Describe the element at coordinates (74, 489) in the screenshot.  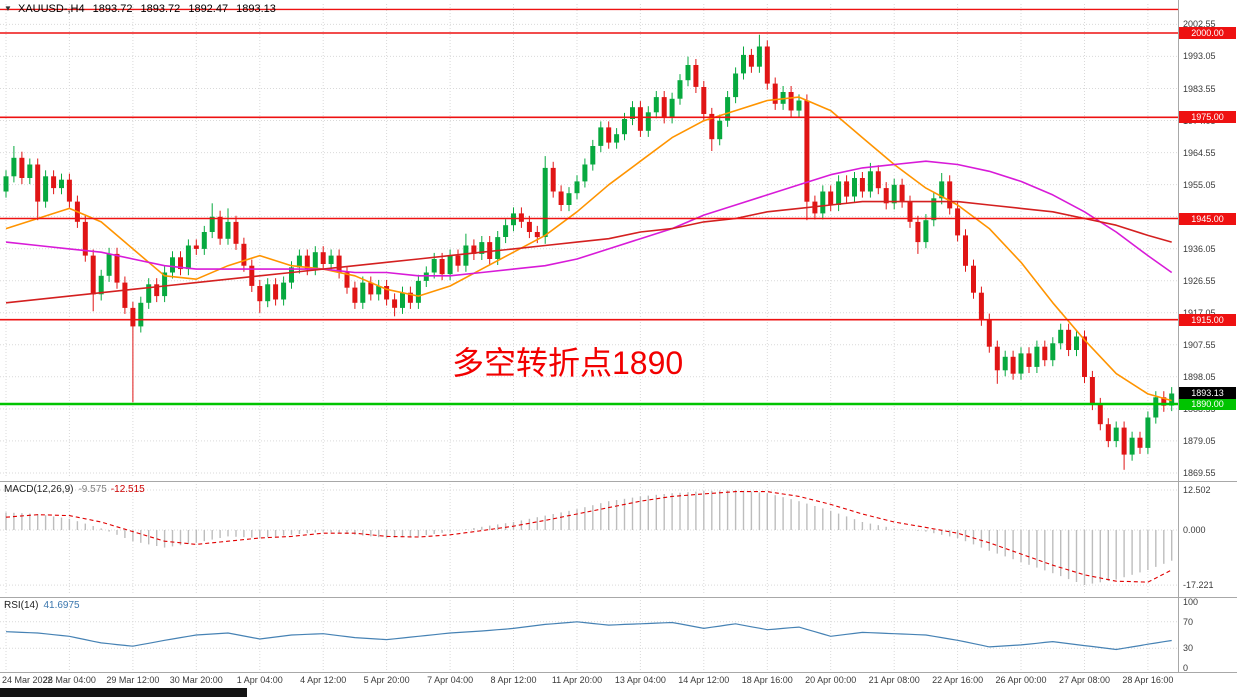
I see `macd-indicator-label: MACD(12,26,9) -9.575 -12.515` at that location.